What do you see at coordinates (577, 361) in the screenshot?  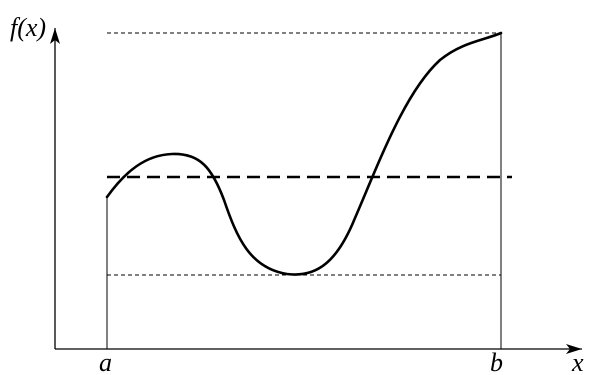 I see `x-axis-label: x` at bounding box center [577, 361].